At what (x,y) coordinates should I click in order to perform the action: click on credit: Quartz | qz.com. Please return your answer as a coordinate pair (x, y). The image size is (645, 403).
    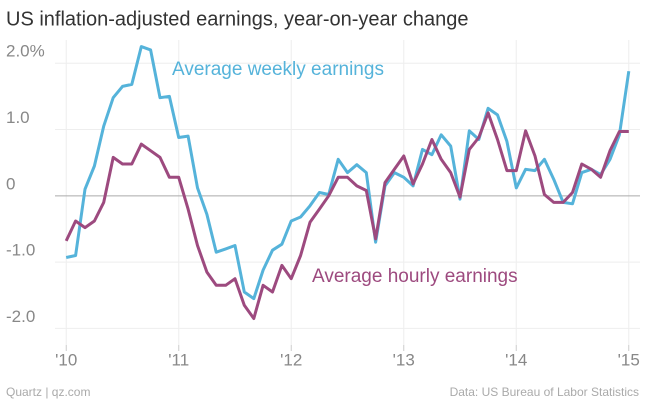
    Looking at the image, I should click on (48, 392).